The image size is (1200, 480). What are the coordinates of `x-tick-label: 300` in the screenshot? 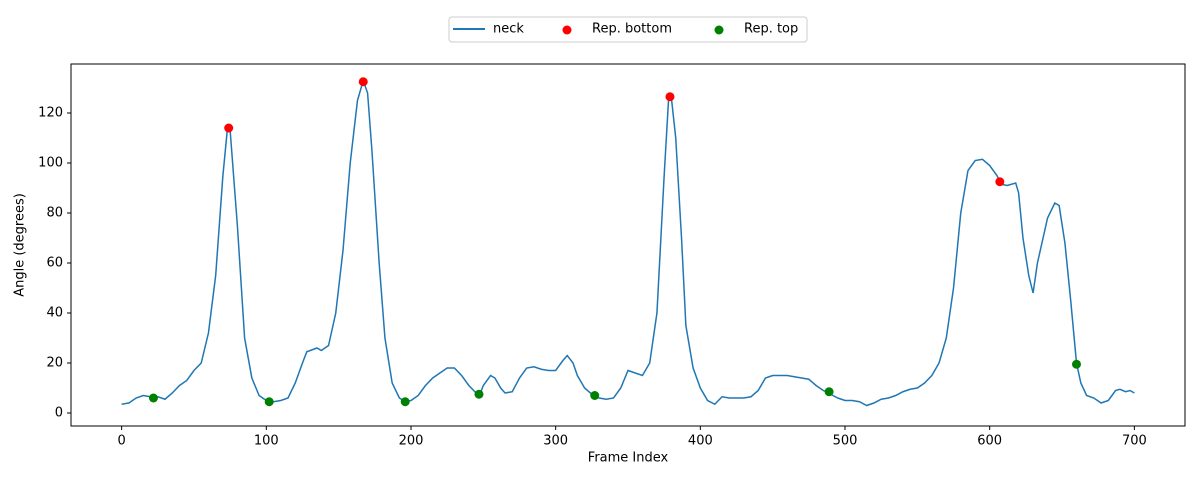 It's located at (555, 441).